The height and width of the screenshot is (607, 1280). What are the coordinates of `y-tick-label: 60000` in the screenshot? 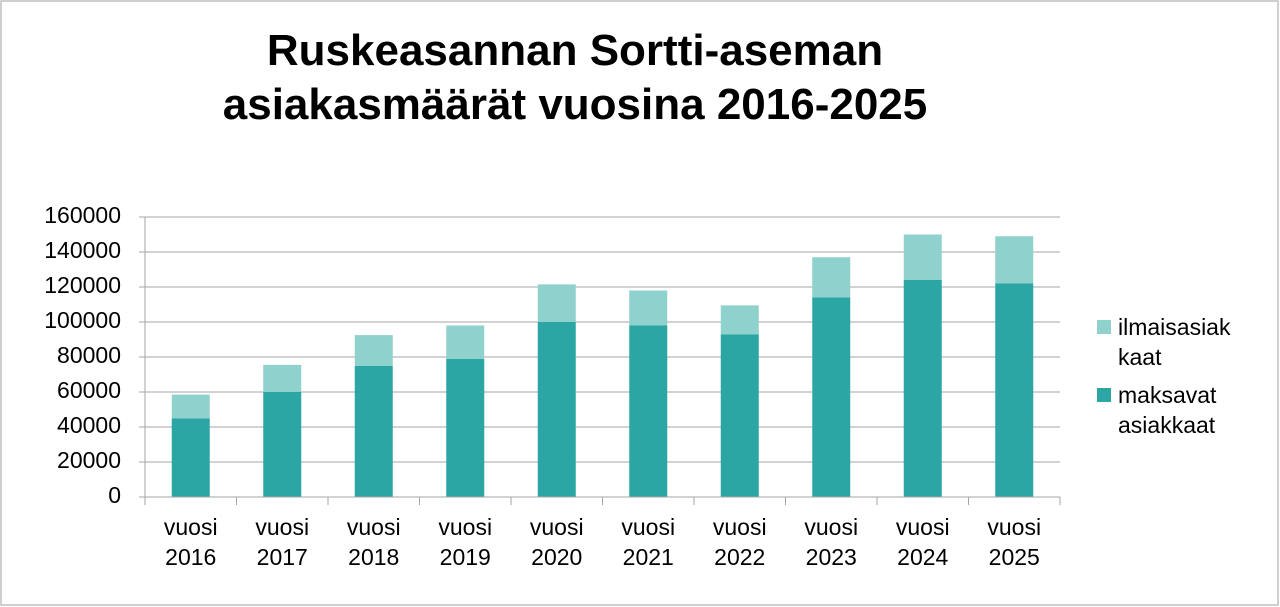 It's located at (89, 390).